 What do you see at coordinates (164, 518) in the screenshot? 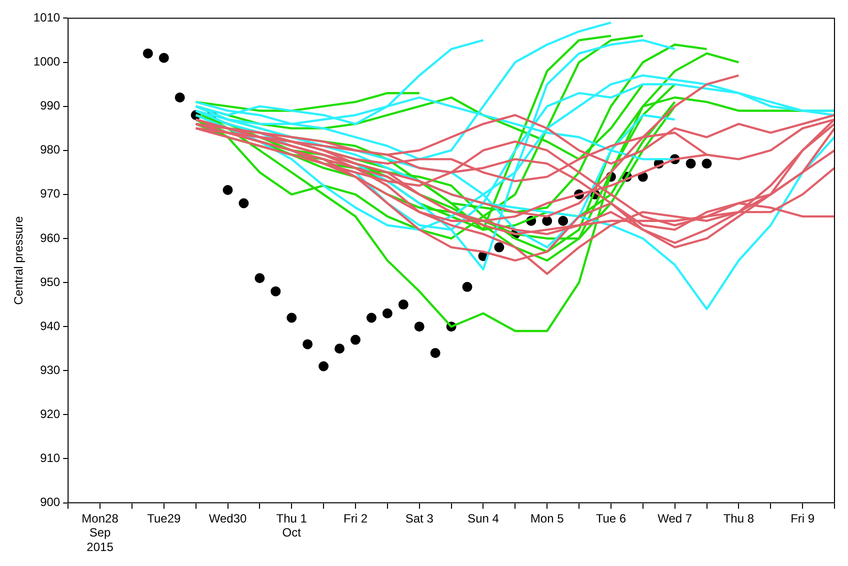
I see `x-tick-label: Tue29` at bounding box center [164, 518].